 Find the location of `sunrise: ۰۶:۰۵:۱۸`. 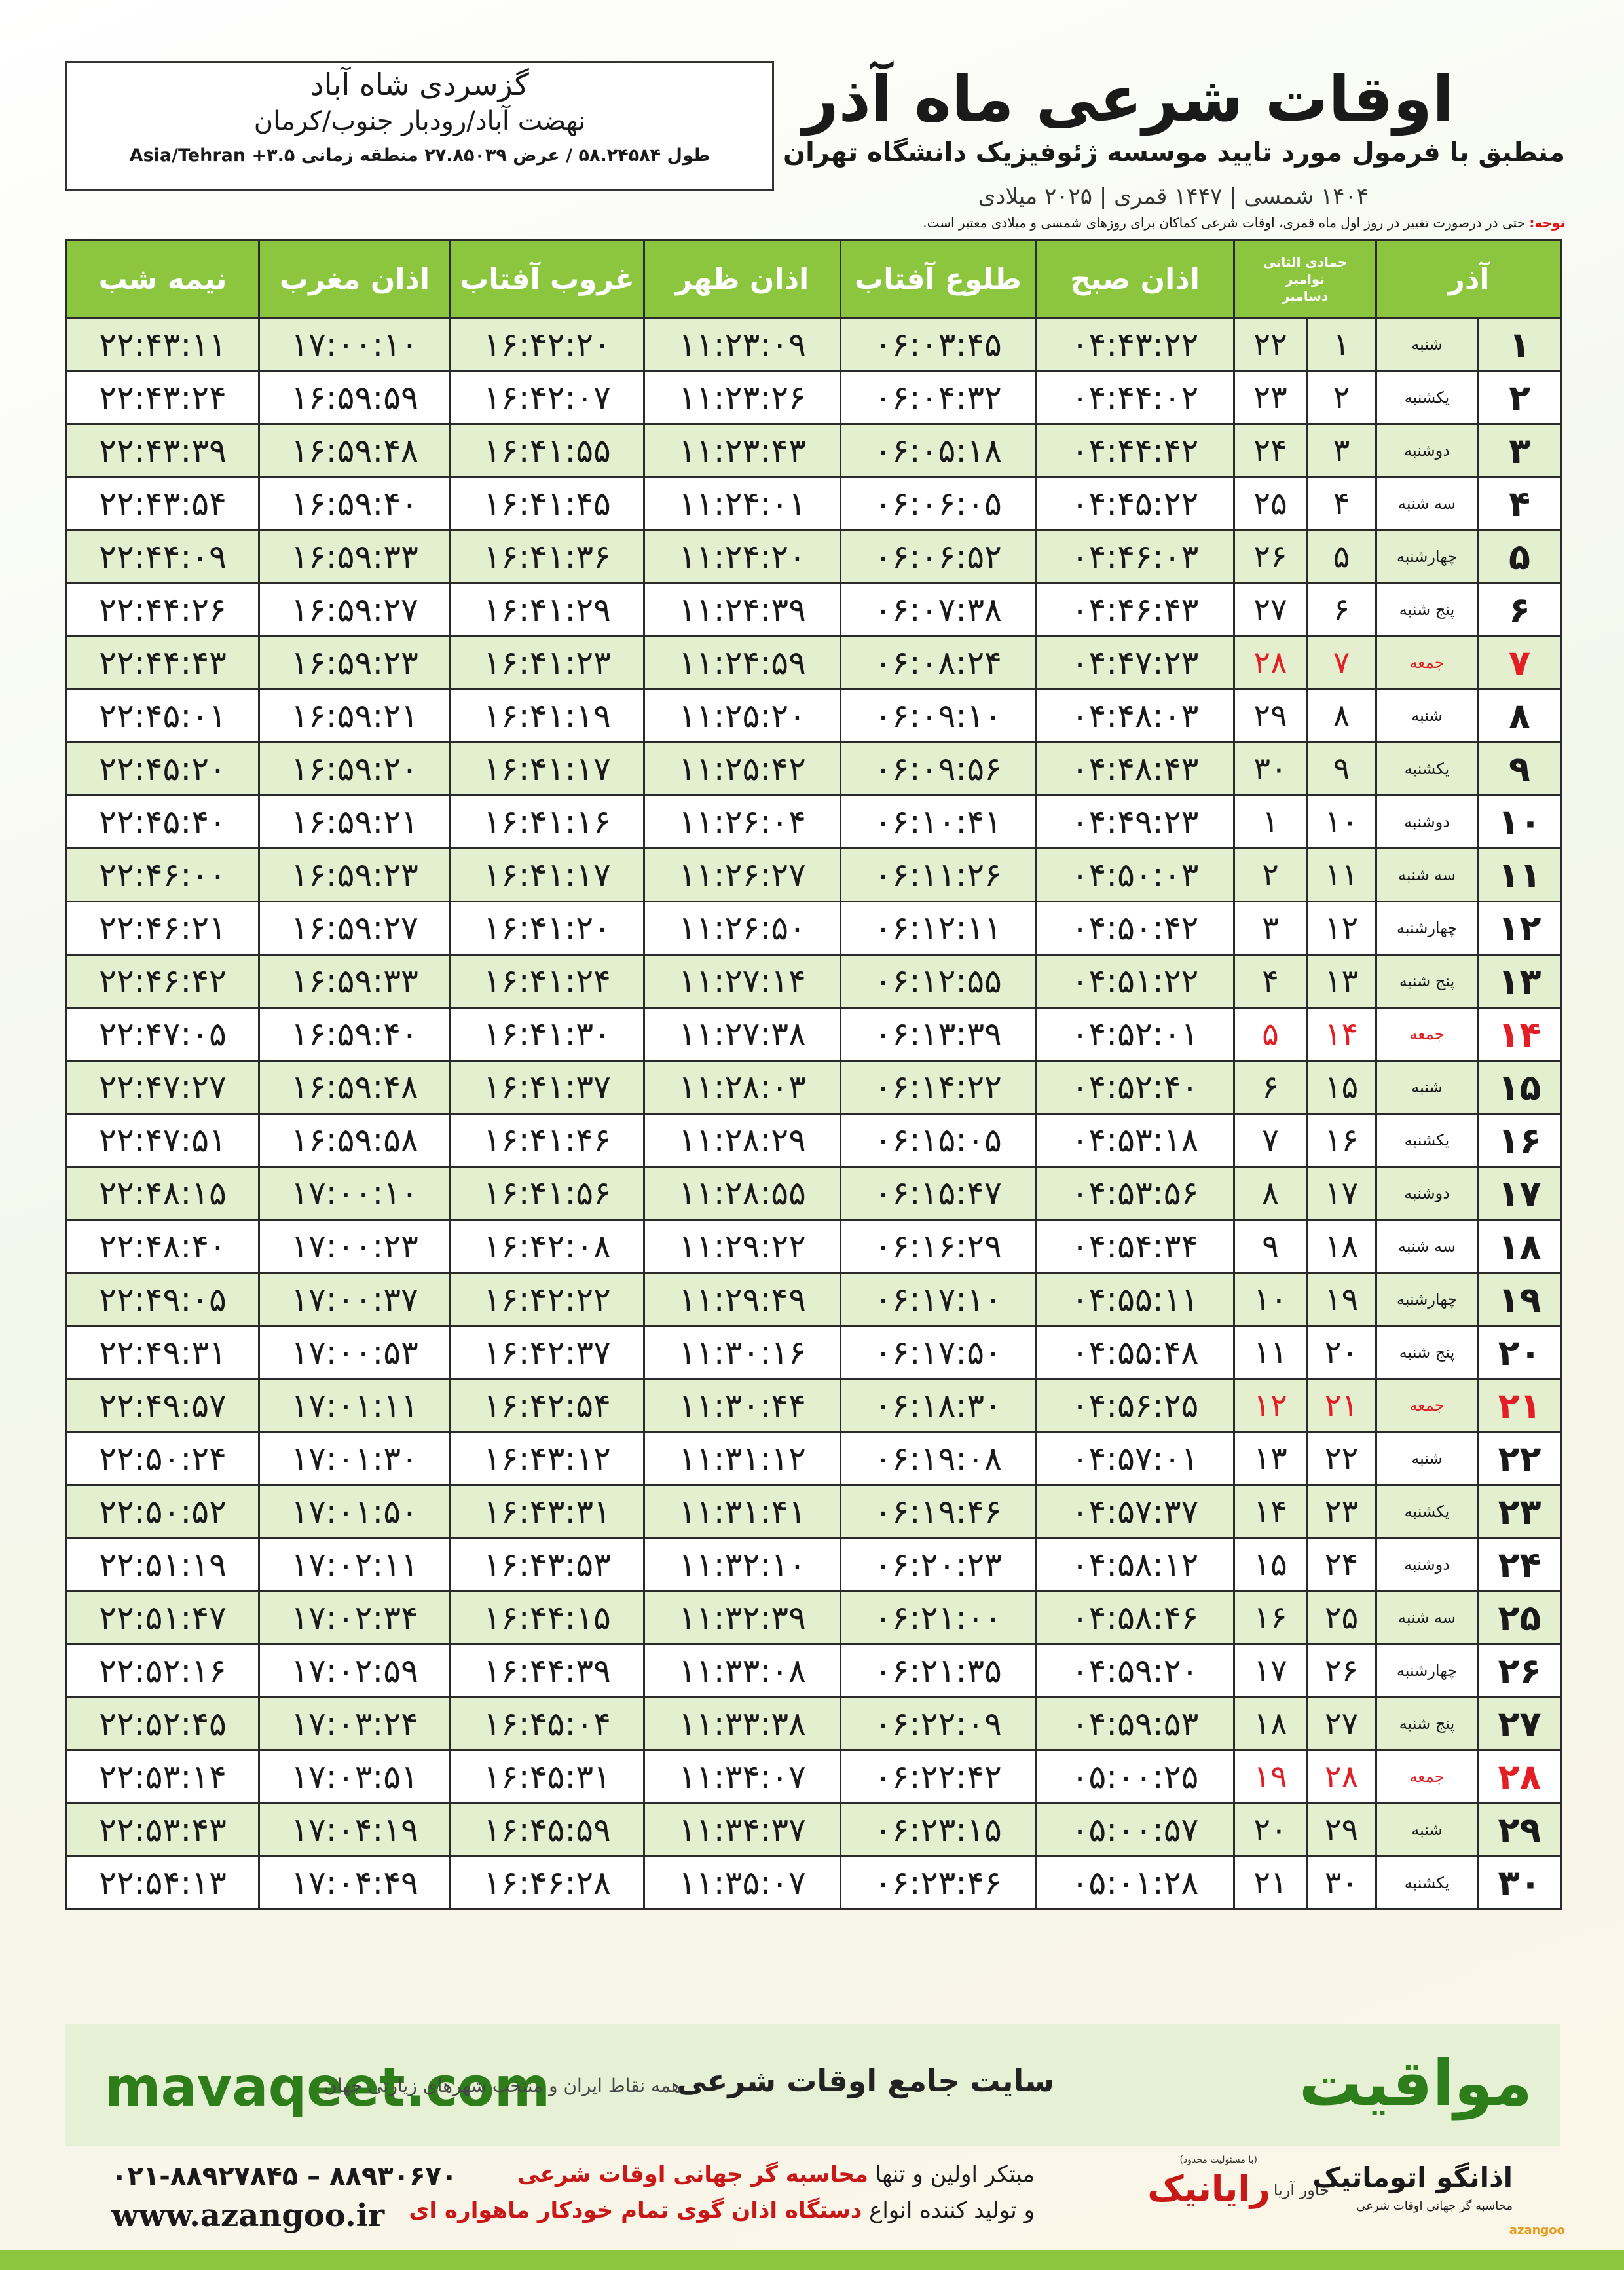

sunrise: ۰۶:۰۵:۱۸ is located at coordinates (938, 450).